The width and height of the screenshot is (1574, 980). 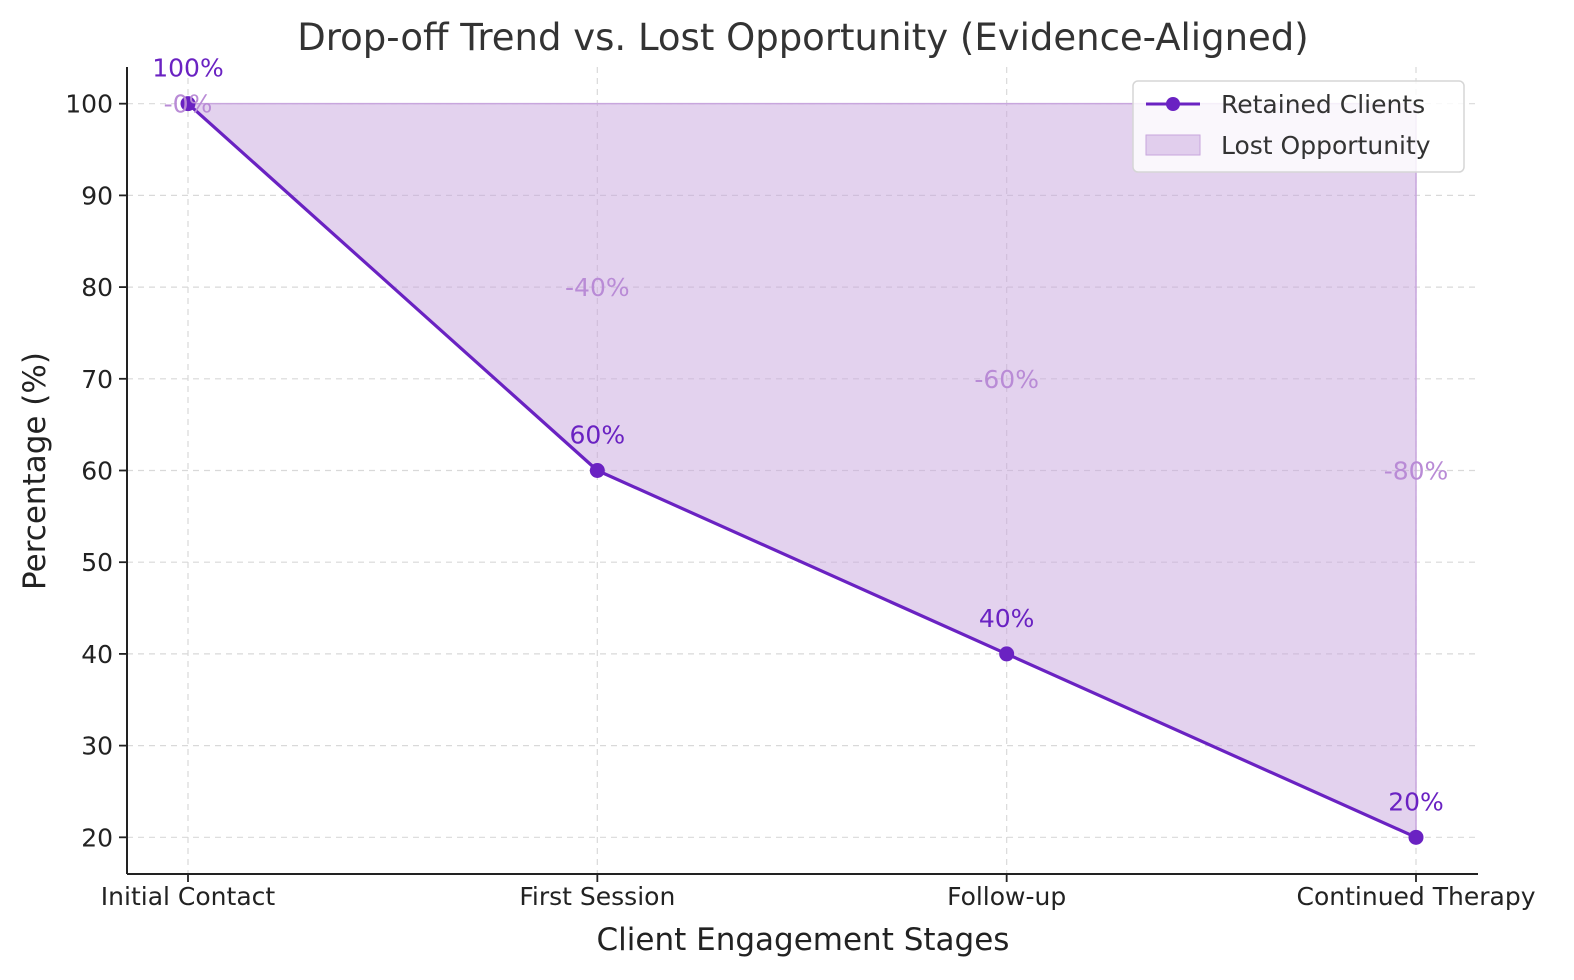 I want to click on y-tick-label-70: 70, so click(x=97, y=379).